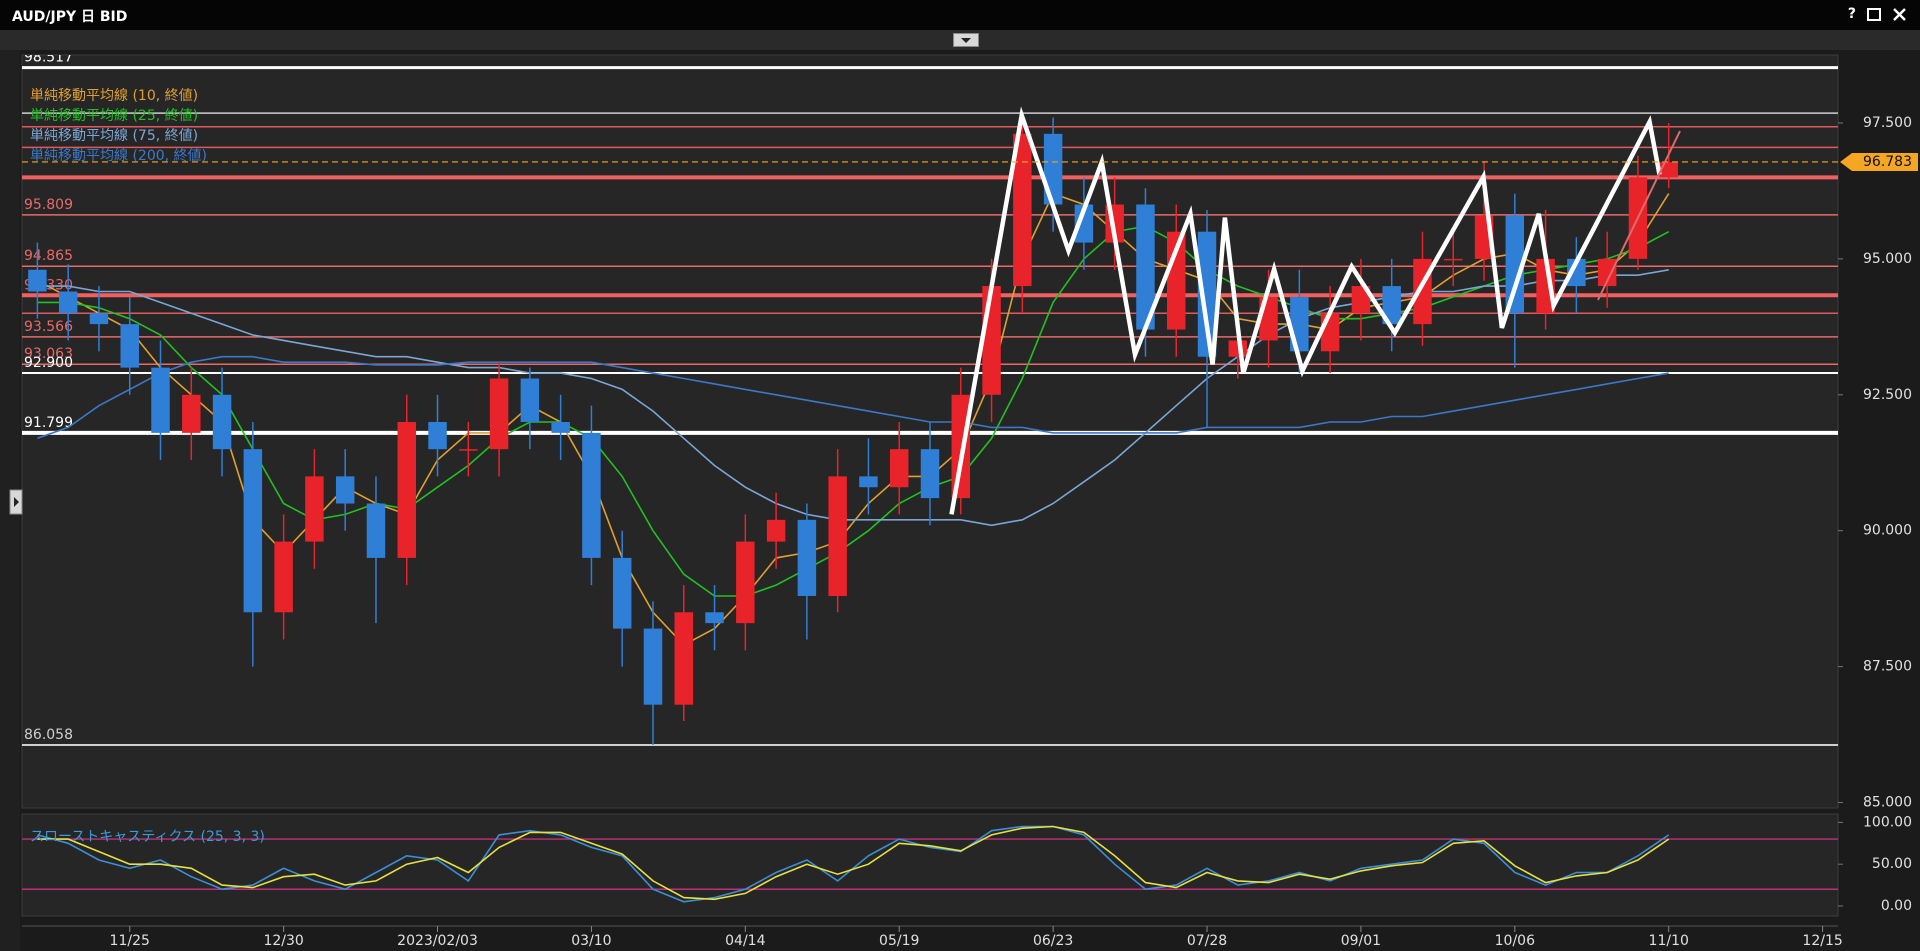 The height and width of the screenshot is (951, 1920). I want to click on last-price-tag, so click(1879, 161).